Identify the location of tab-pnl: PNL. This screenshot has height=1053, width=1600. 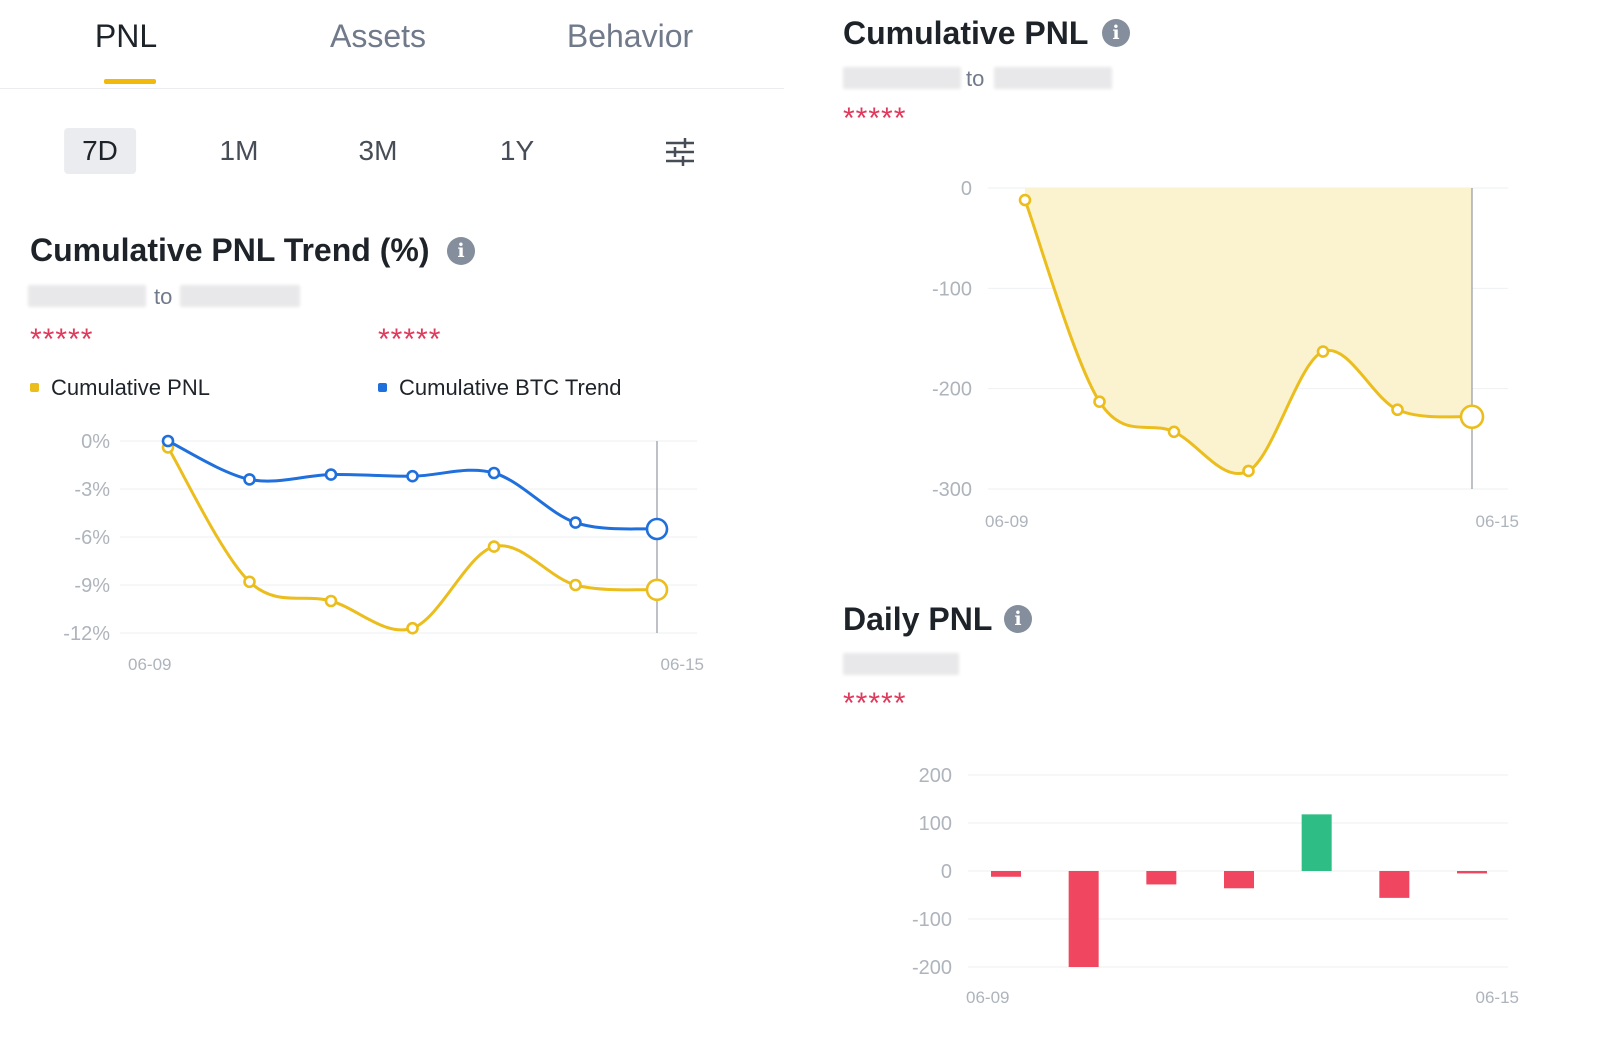
(126, 36).